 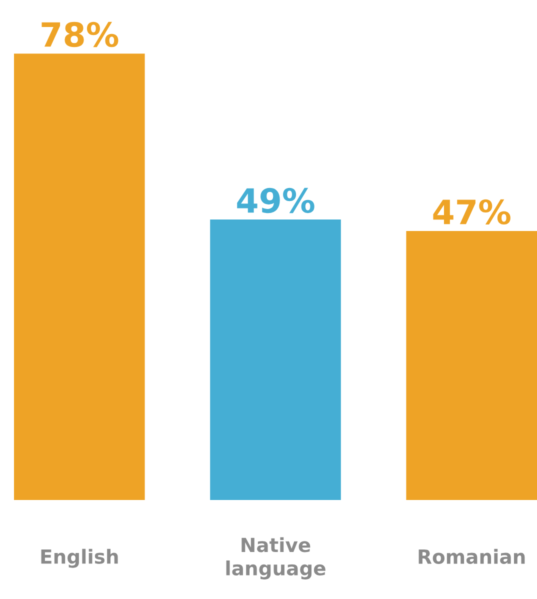 I want to click on data-label: 78%, so click(x=80, y=35).